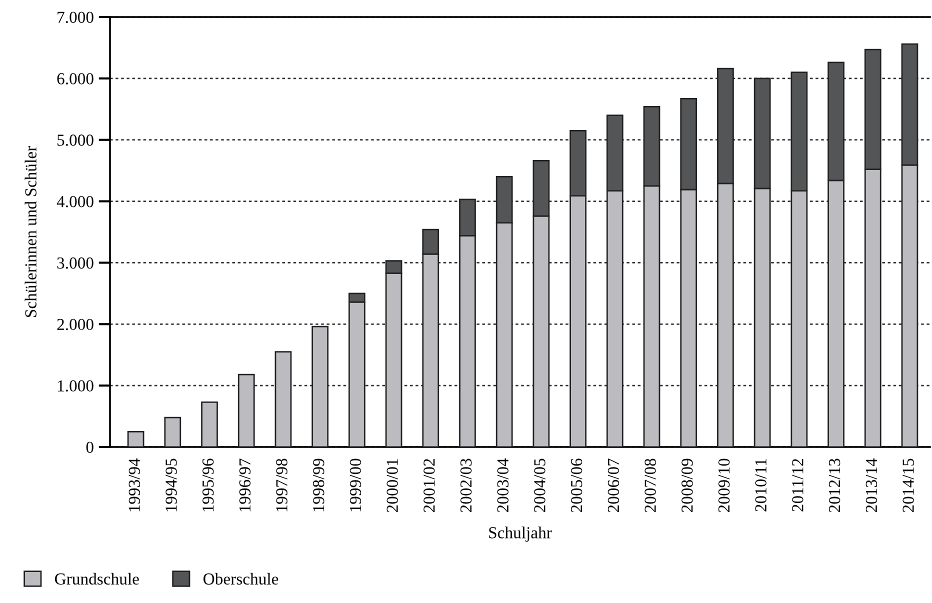 The image size is (932, 603). Describe the element at coordinates (576, 485) in the screenshot. I see `x-tick-label: 2005/06` at that location.